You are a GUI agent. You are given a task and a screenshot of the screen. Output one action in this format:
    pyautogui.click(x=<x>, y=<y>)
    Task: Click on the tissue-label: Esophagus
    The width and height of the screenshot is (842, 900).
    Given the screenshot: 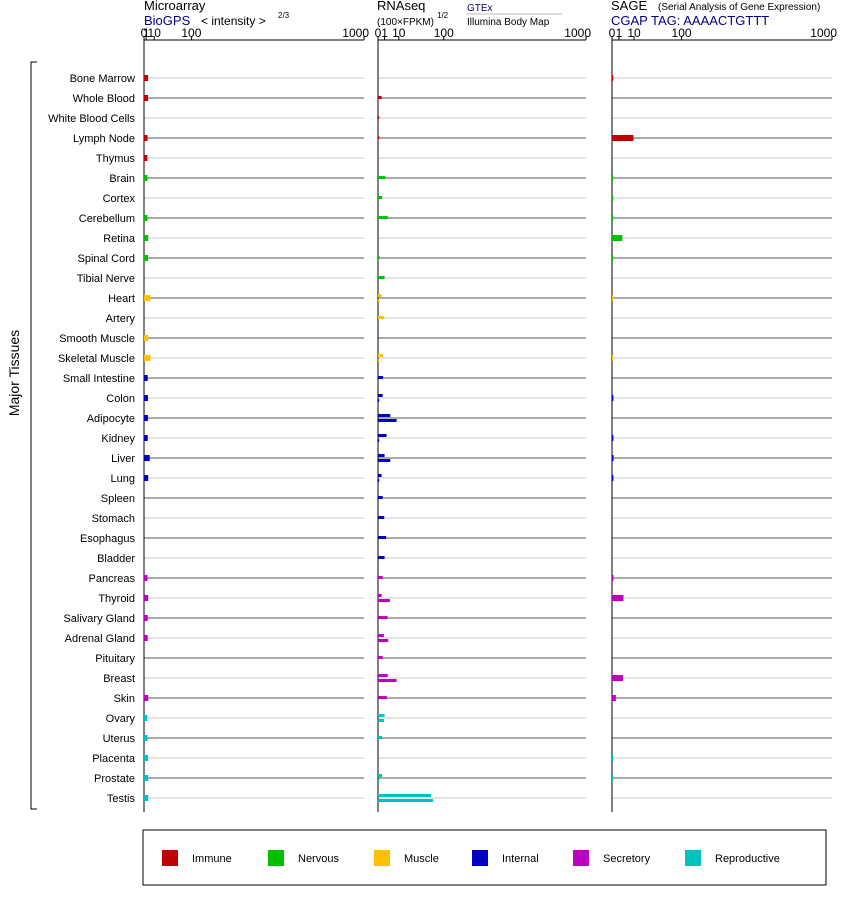 What is the action you would take?
    pyautogui.click(x=108, y=539)
    